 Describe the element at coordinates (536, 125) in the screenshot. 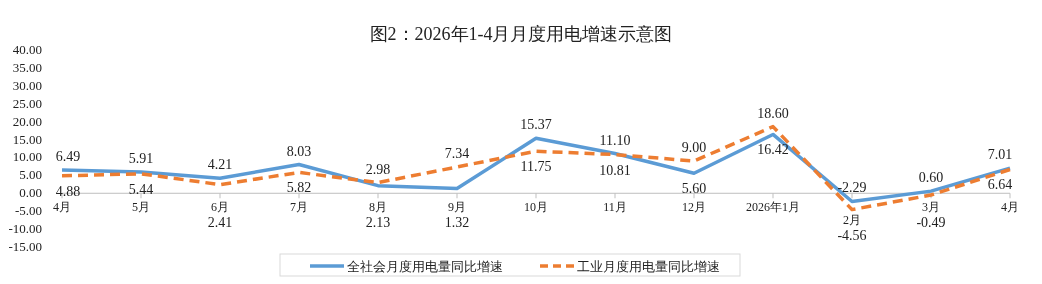

I see `data-label: 15.37` at that location.